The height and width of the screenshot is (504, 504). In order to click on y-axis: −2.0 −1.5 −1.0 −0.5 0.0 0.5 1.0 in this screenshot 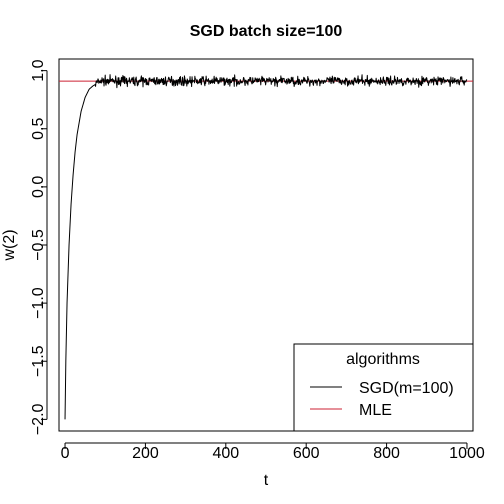, I will do `click(39, 247)`.